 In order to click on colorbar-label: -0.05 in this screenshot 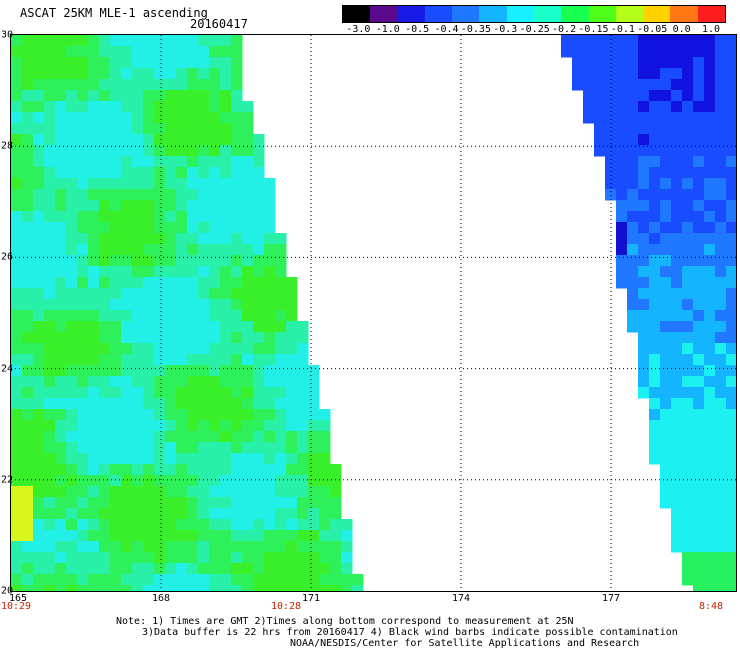, I will do `click(652, 29)`.